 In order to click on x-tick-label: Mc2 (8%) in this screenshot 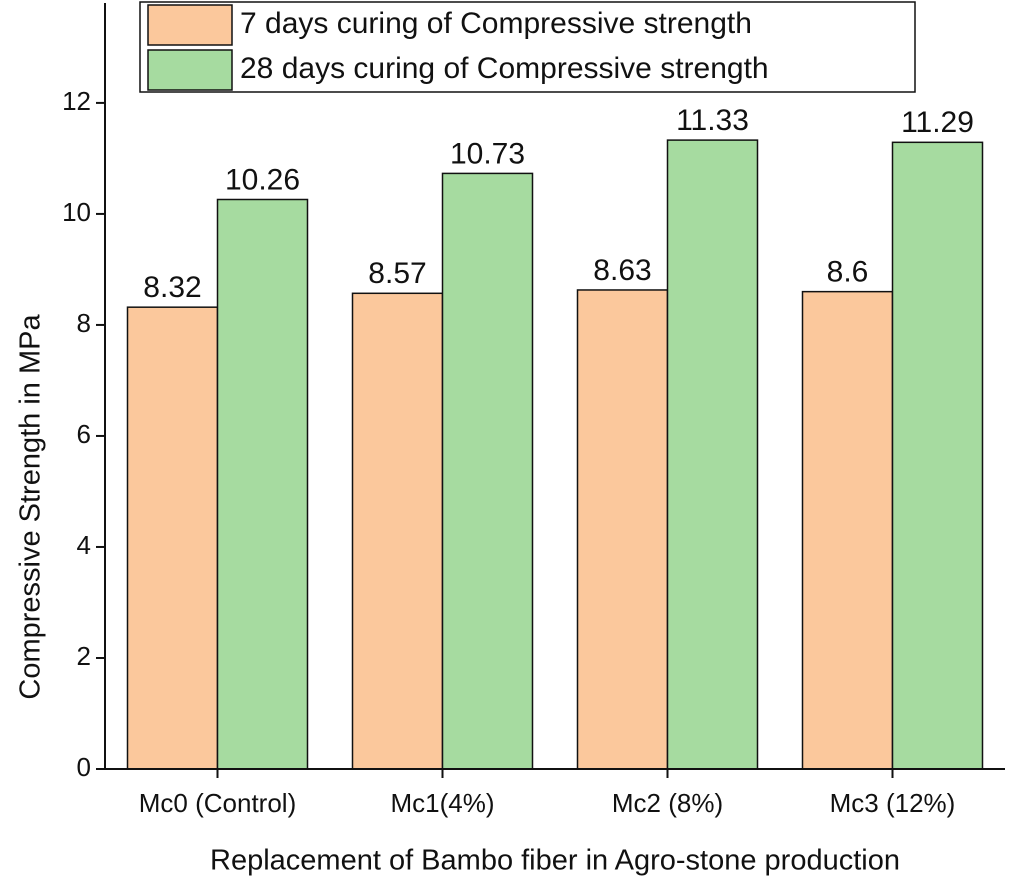, I will do `click(667, 803)`.